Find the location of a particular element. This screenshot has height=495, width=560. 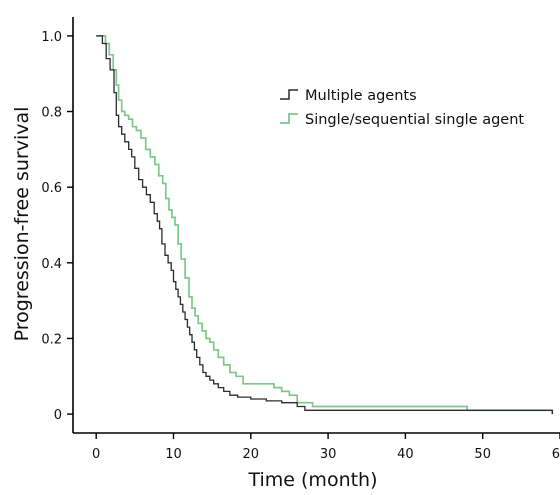

x-axis-title: Time (month) is located at coordinates (312, 479).